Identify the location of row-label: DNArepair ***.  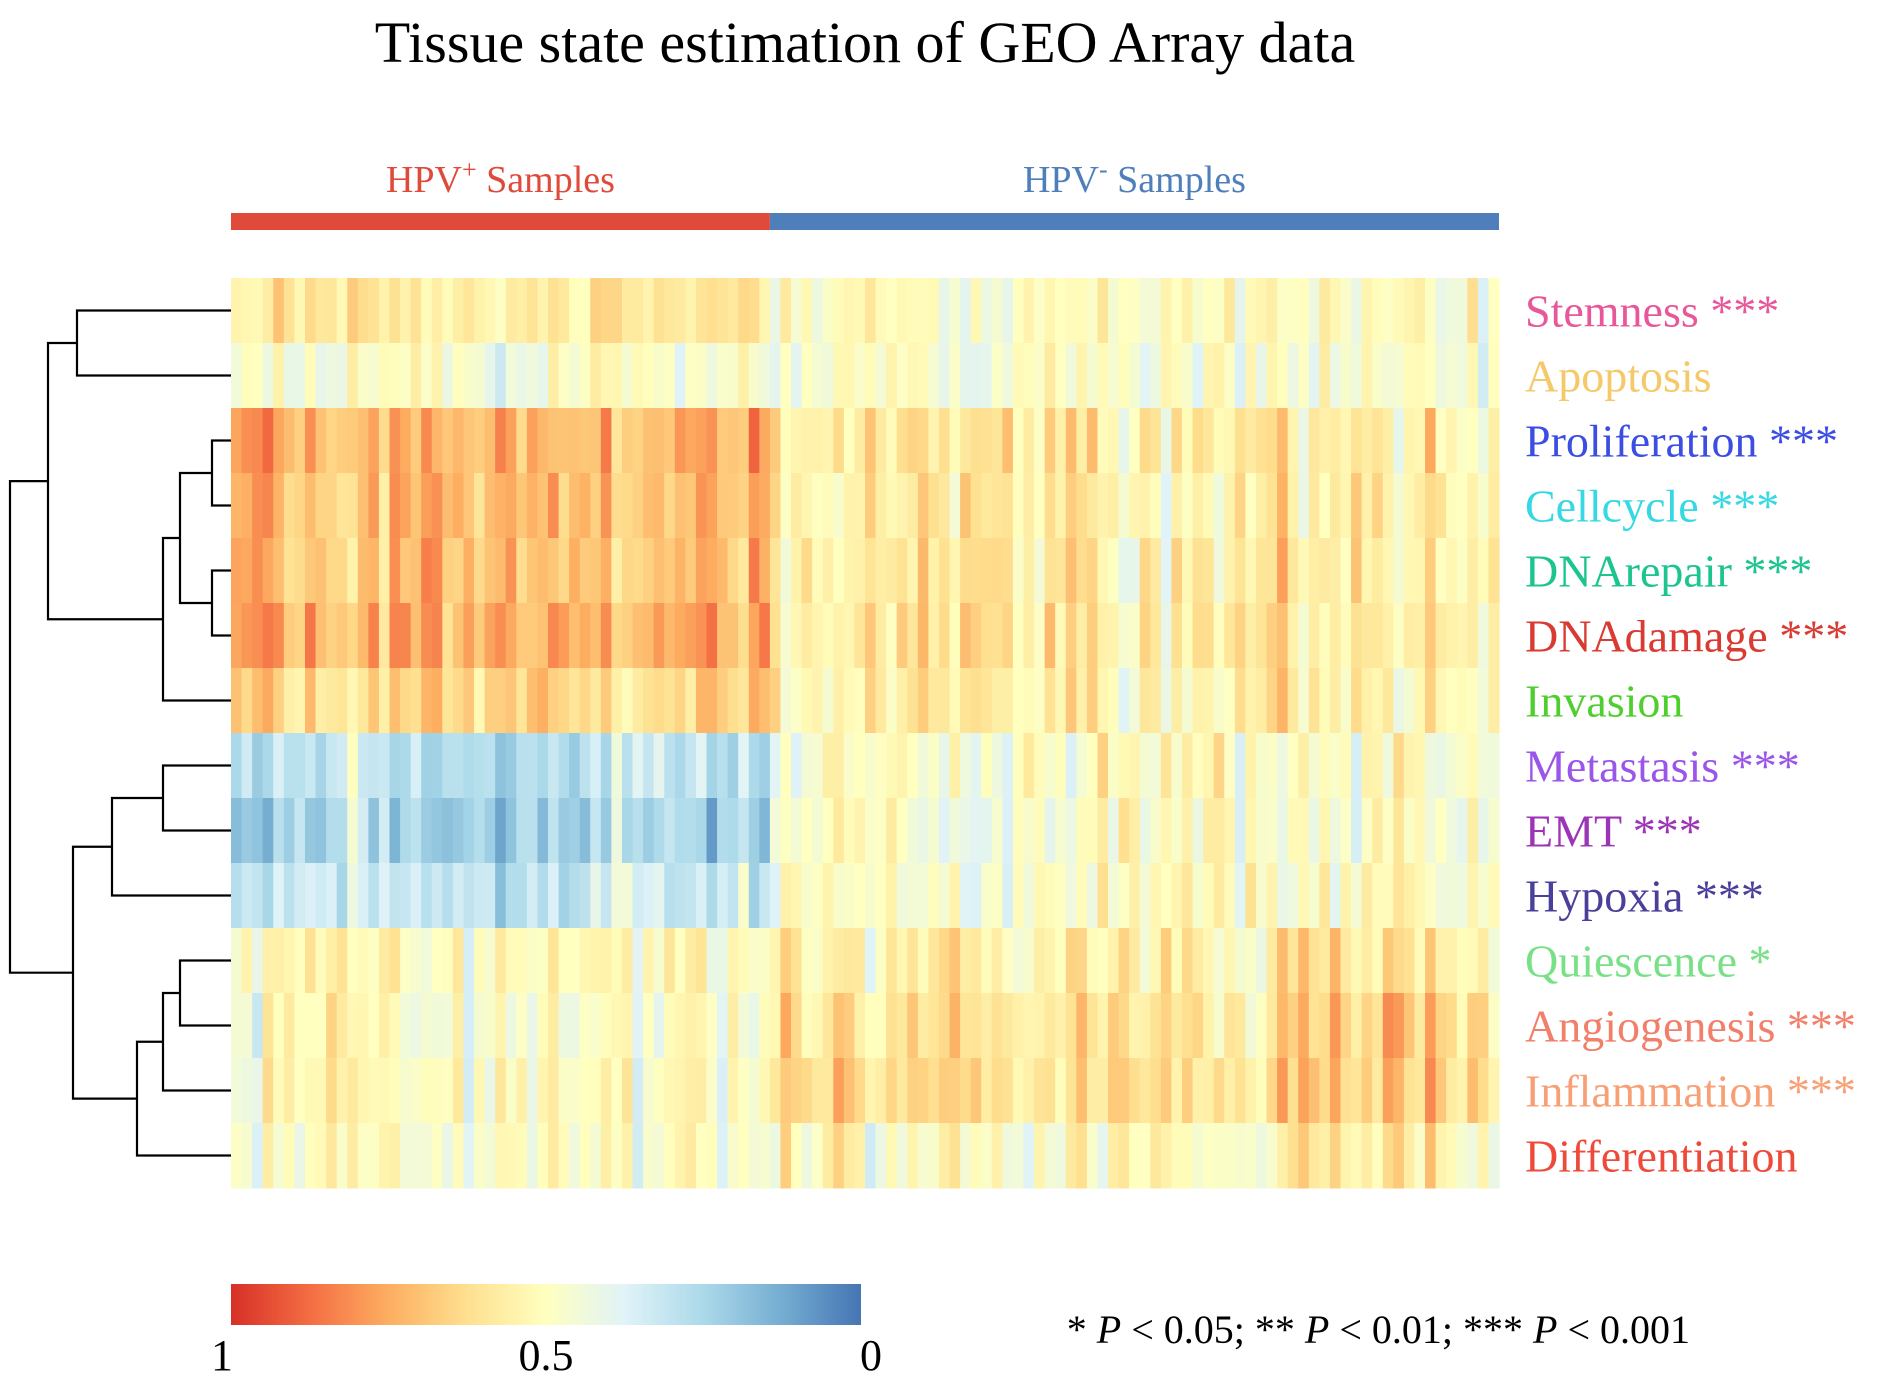
(1668, 571).